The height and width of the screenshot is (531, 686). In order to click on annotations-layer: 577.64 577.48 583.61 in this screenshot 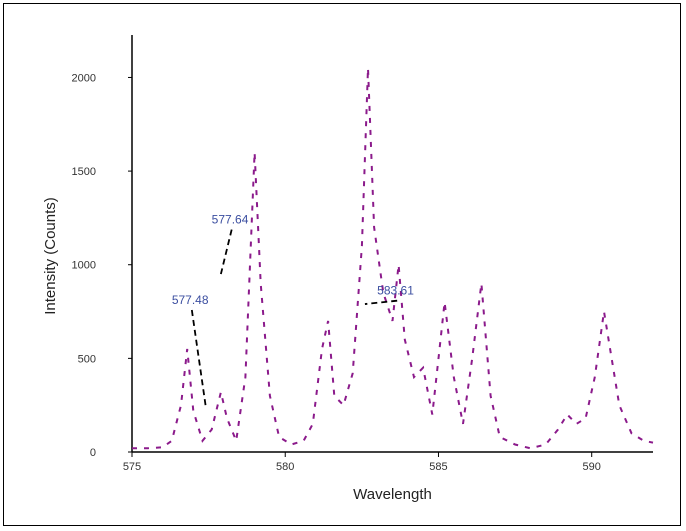, I will do `click(293, 309)`.